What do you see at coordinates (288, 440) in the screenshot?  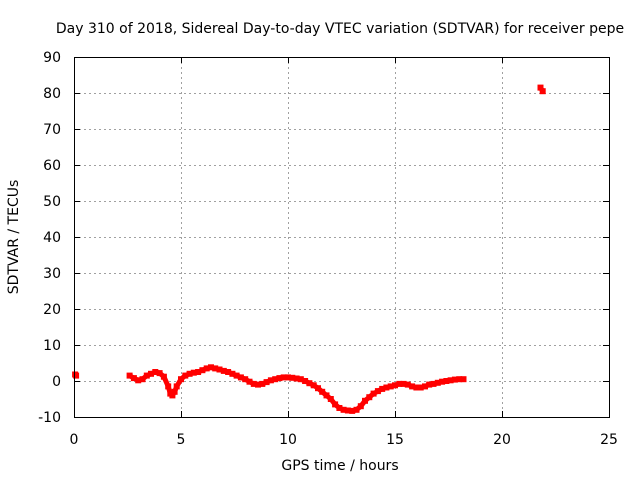 I see `x-tick-label: 10` at bounding box center [288, 440].